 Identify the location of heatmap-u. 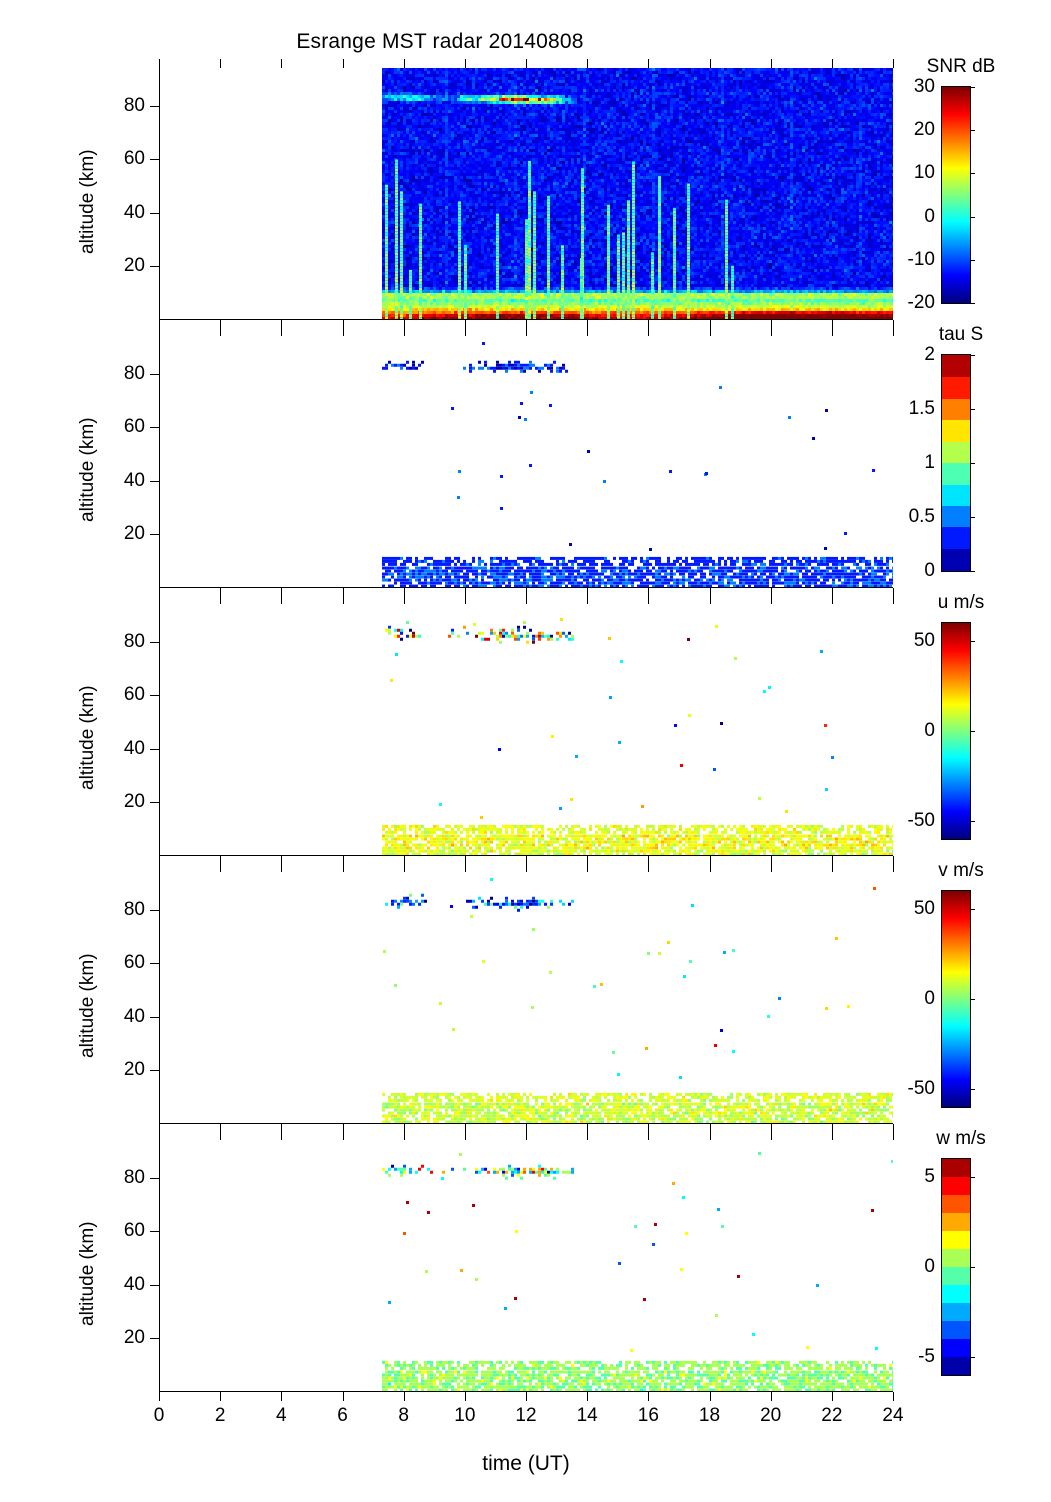
(526, 730).